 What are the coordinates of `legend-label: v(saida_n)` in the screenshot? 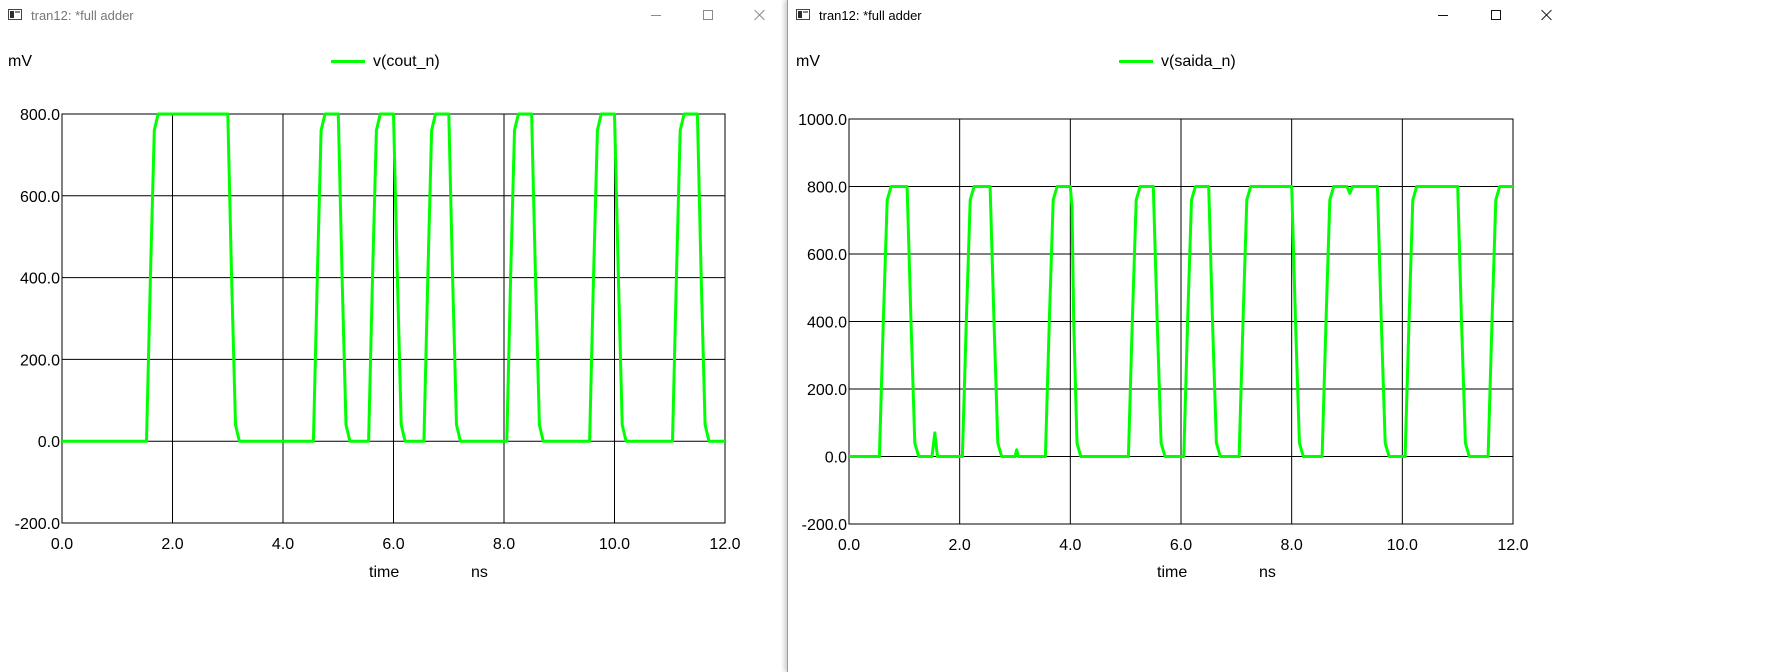 It's located at (1198, 61).